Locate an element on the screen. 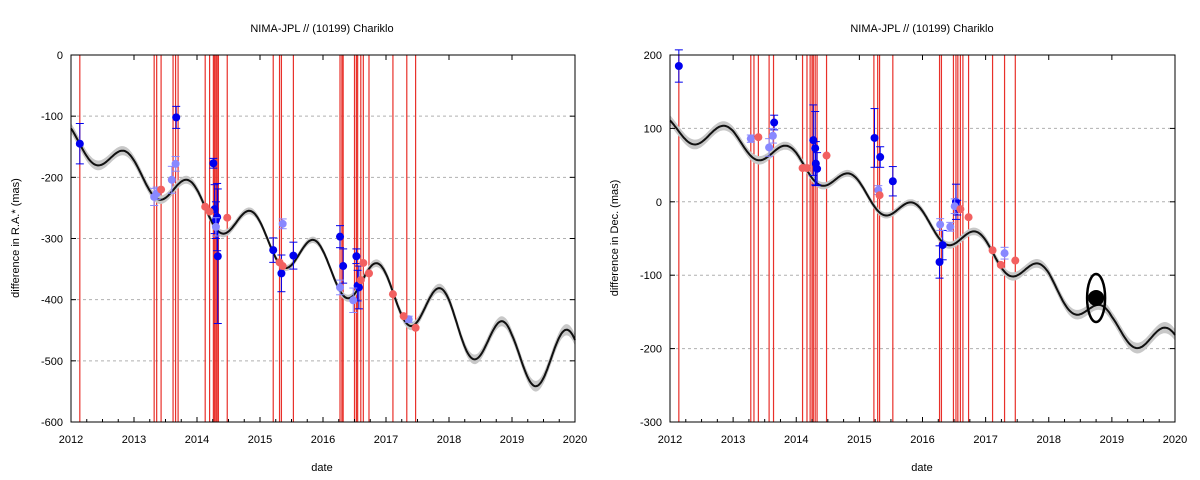  dec-y-axis-label: difference in Dec. (mas) is located at coordinates (615, 238).